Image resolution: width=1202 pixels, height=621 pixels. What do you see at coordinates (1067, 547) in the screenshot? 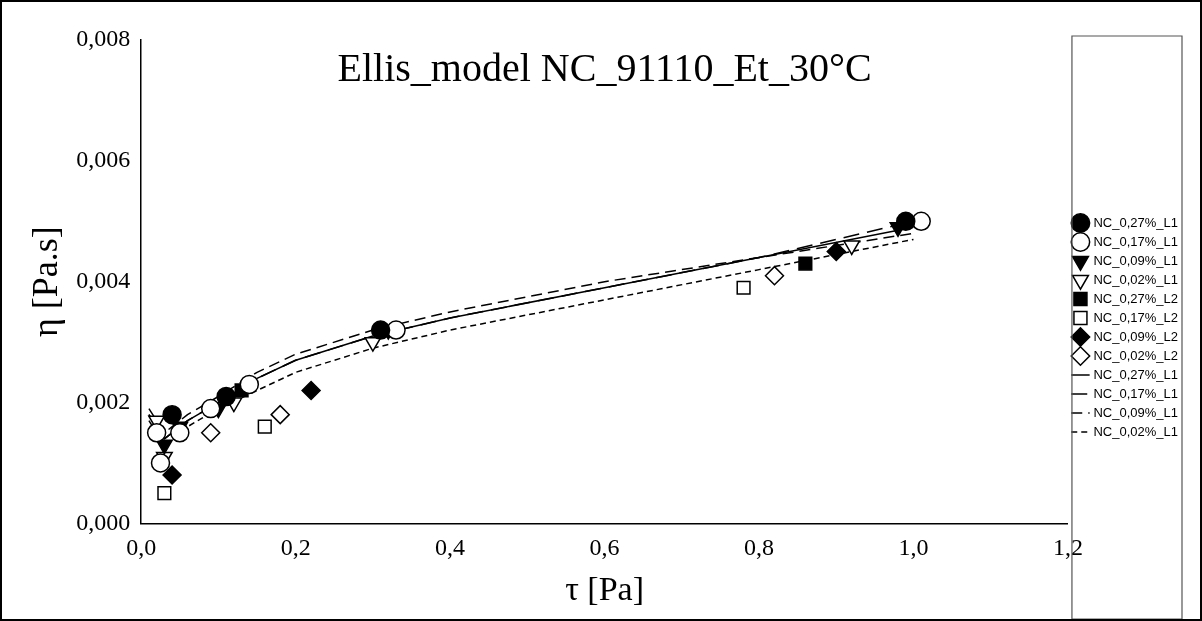
I see `x-tick-label: 1,2` at bounding box center [1067, 547].